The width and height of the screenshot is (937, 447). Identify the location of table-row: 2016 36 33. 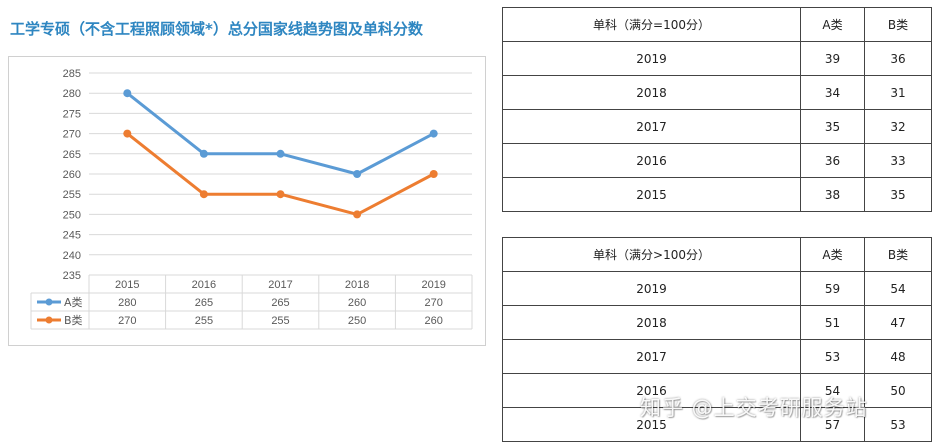
(717, 160).